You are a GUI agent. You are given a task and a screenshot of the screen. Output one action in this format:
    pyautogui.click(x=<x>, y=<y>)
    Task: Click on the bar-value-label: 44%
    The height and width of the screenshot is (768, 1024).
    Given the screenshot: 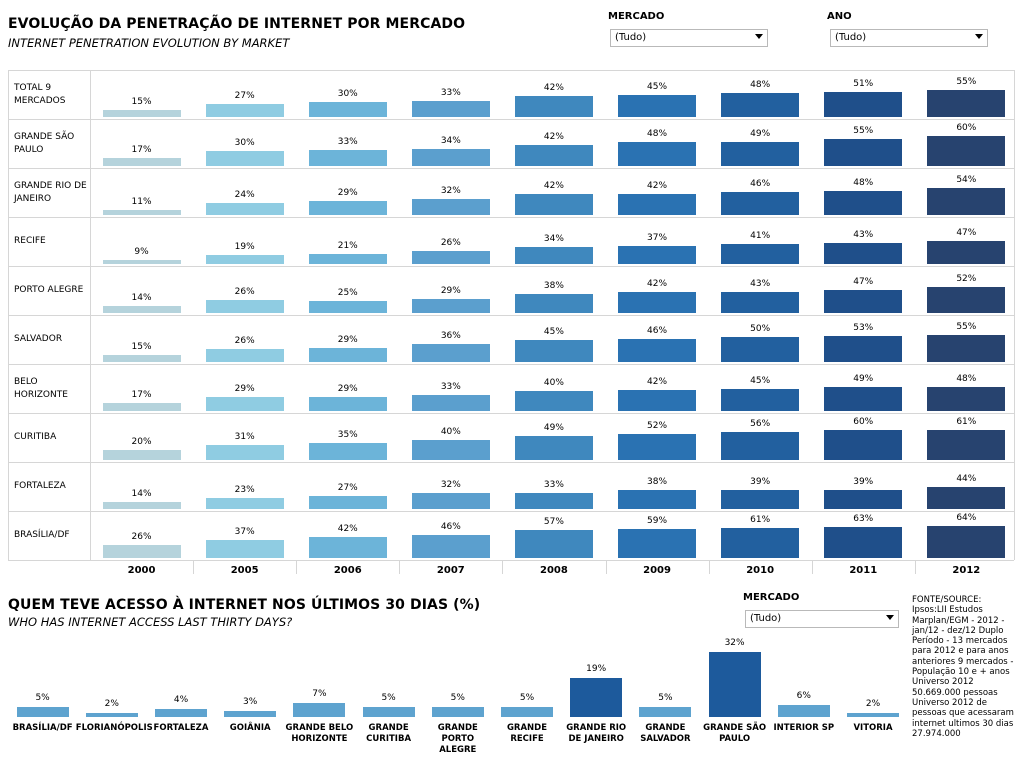 What is the action you would take?
    pyautogui.click(x=966, y=479)
    